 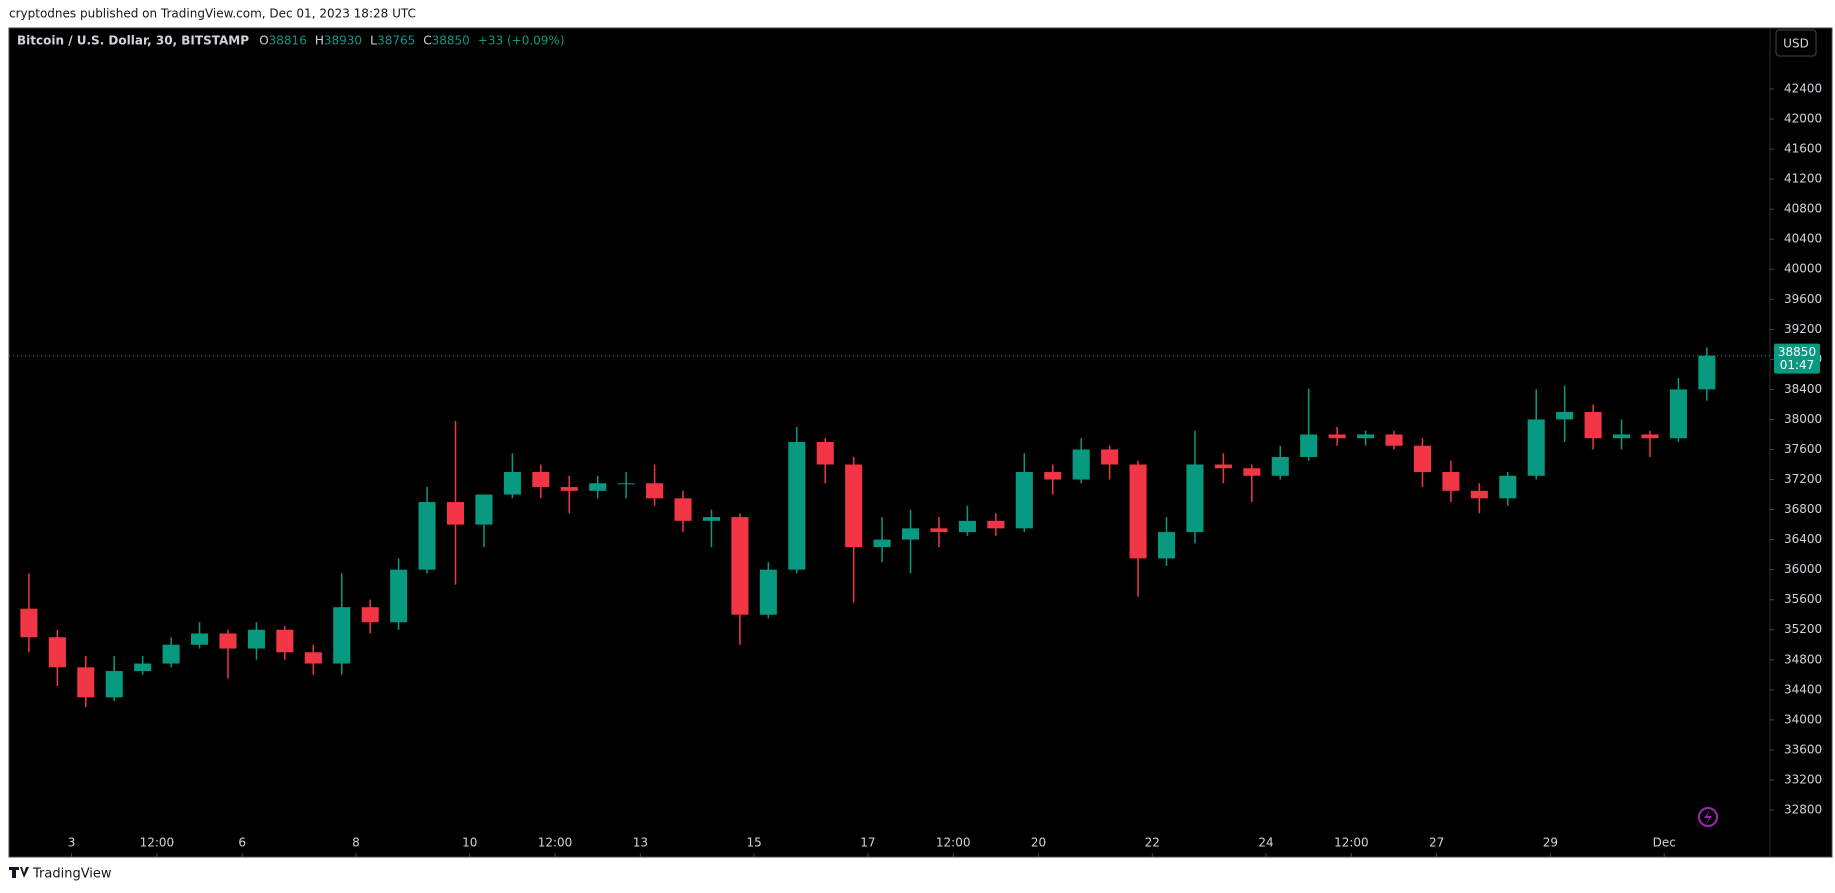 I want to click on y-tick-label: 41200, so click(x=1803, y=179).